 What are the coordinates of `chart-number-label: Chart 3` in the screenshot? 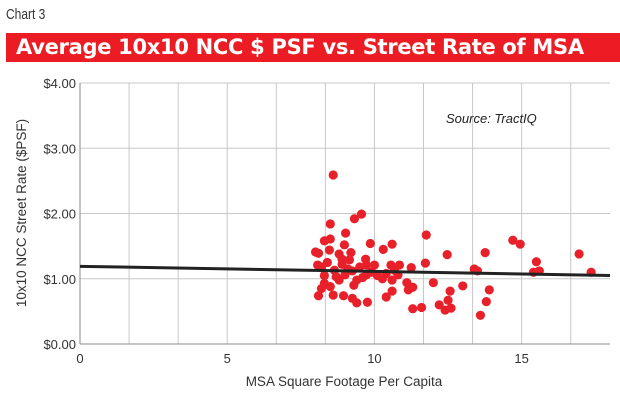 It's located at (26, 14).